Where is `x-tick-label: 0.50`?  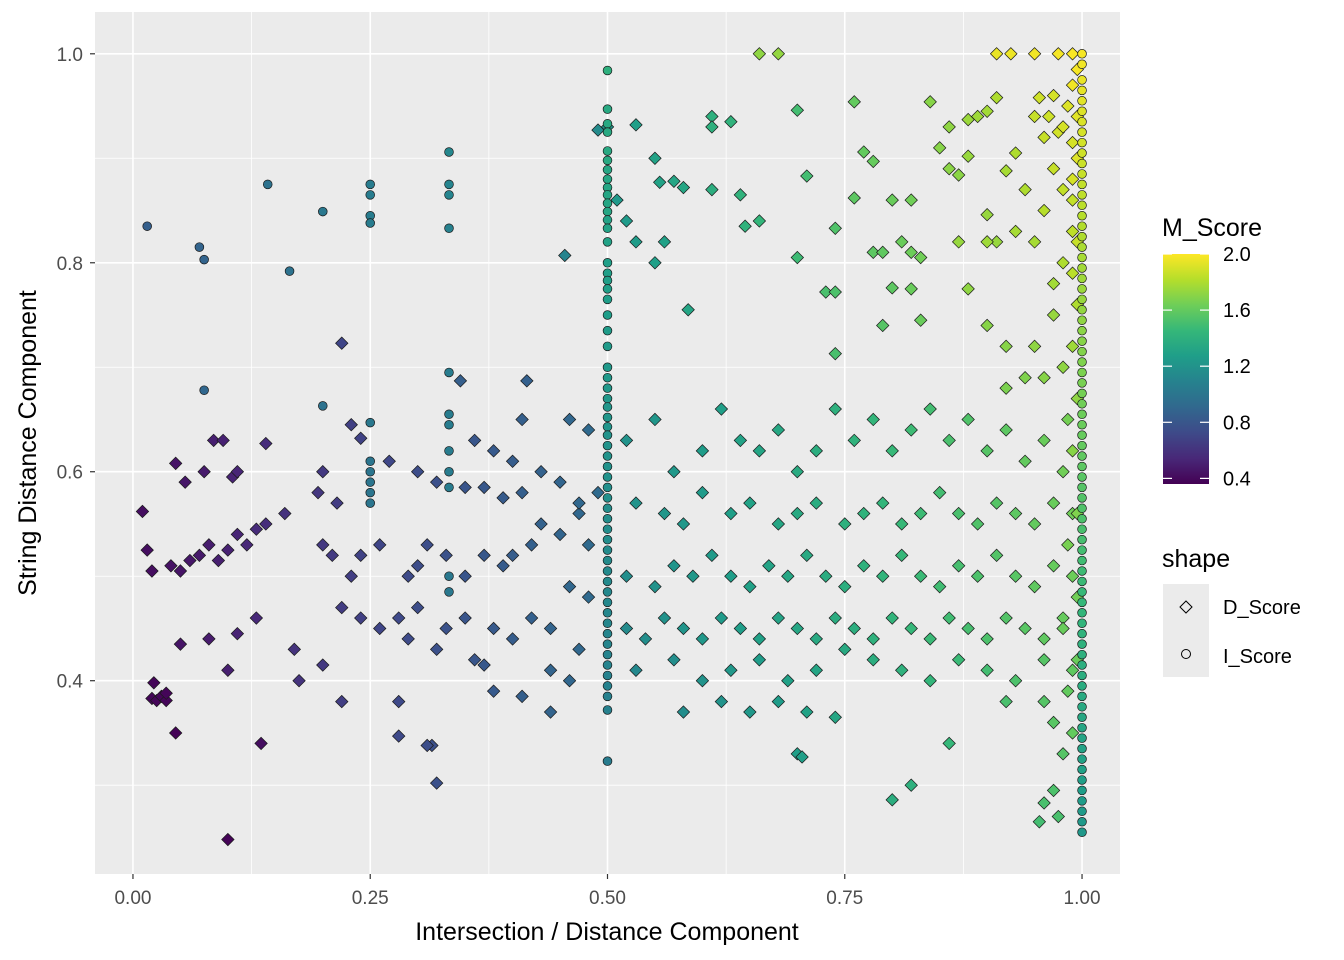 x-tick-label: 0.50 is located at coordinates (607, 898).